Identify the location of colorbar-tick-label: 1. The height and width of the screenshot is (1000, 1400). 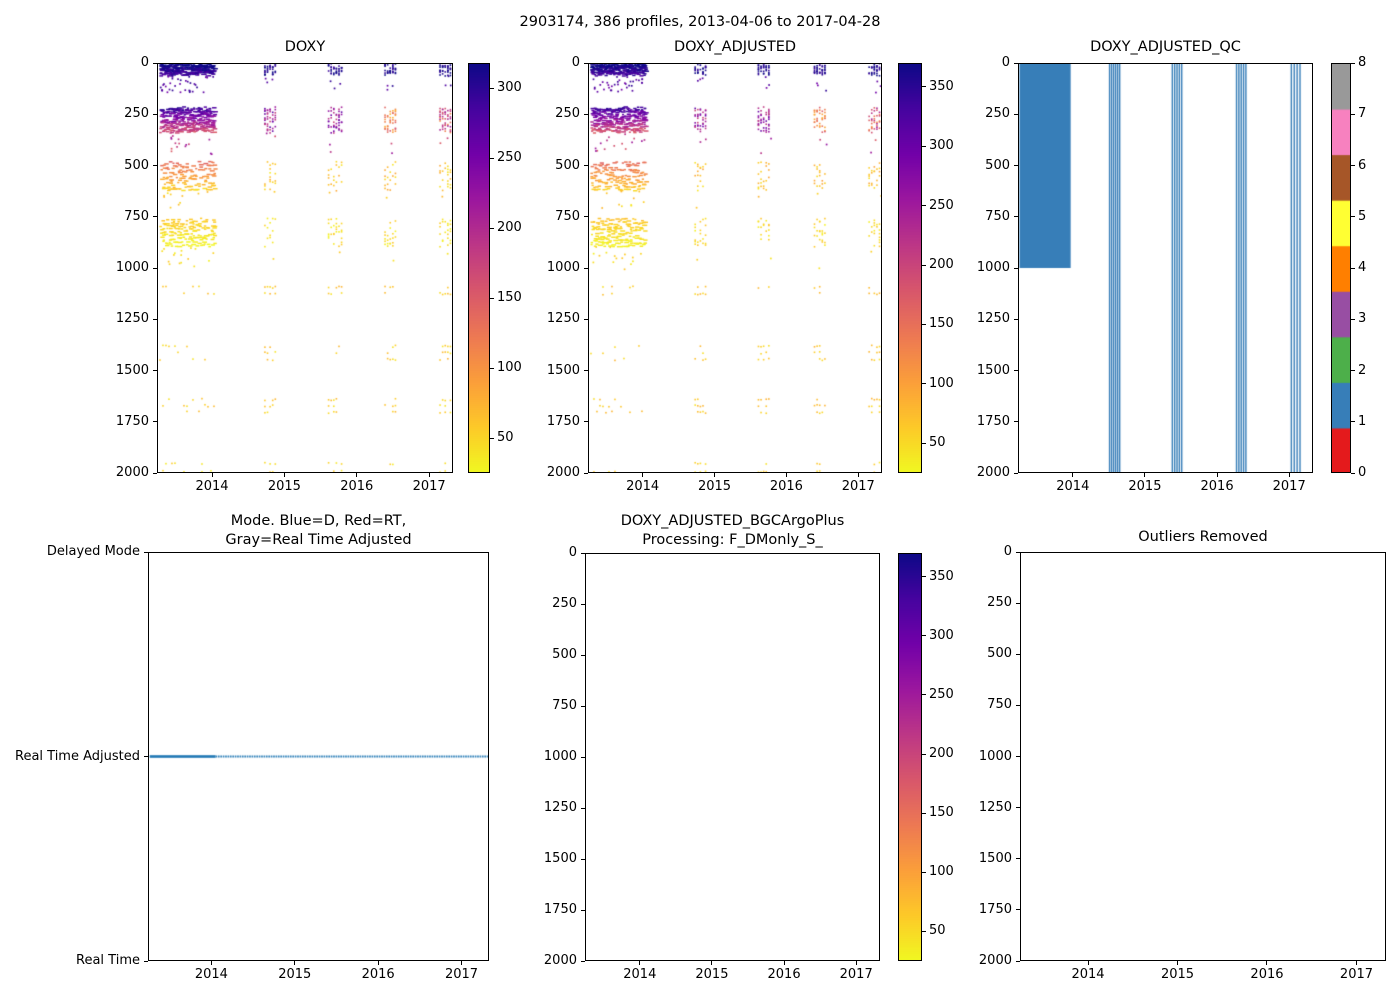
(1362, 421).